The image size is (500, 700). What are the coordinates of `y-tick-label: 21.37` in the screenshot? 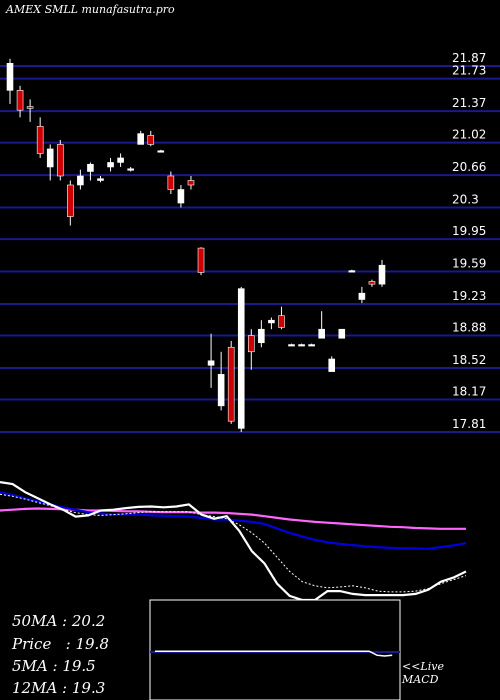 It's located at (469, 103).